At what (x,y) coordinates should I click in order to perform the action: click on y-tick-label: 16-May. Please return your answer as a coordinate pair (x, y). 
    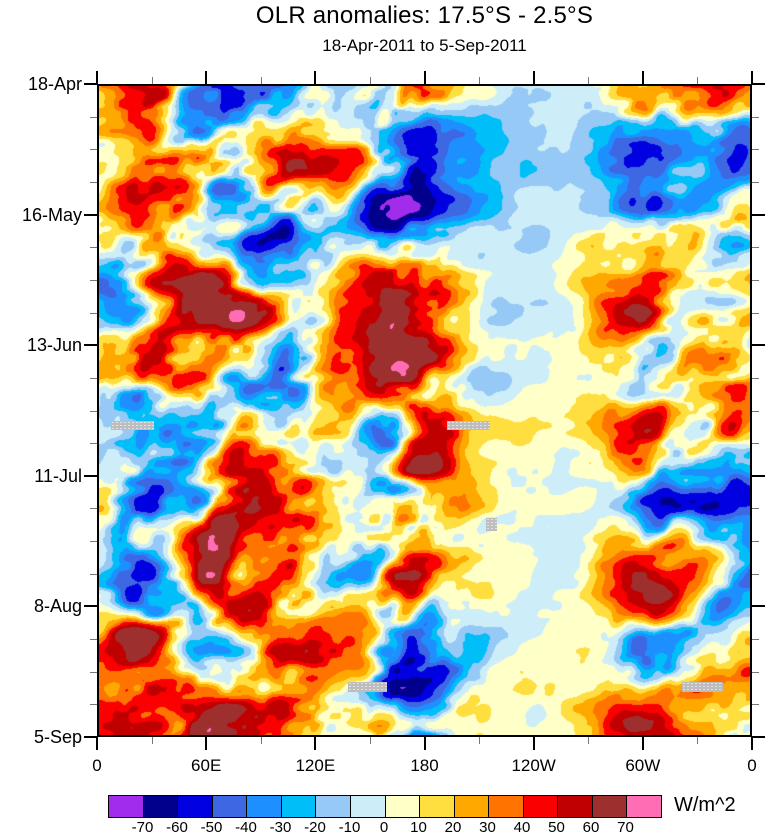
    Looking at the image, I should click on (51, 214).